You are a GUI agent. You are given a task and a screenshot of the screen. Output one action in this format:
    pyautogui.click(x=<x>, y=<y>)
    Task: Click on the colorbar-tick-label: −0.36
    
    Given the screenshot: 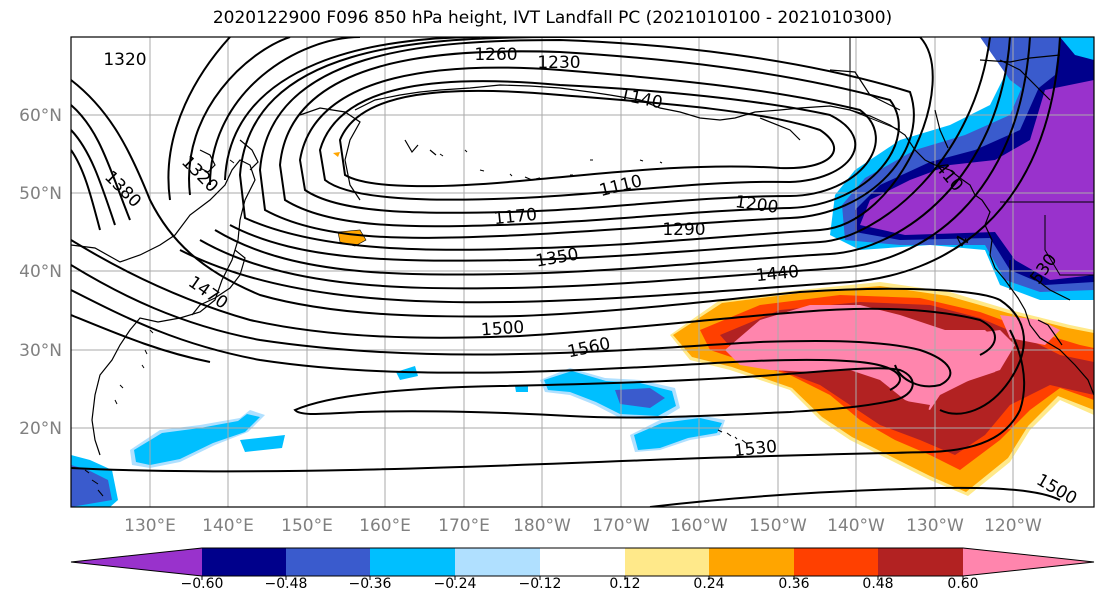 What is the action you would take?
    pyautogui.click(x=370, y=584)
    